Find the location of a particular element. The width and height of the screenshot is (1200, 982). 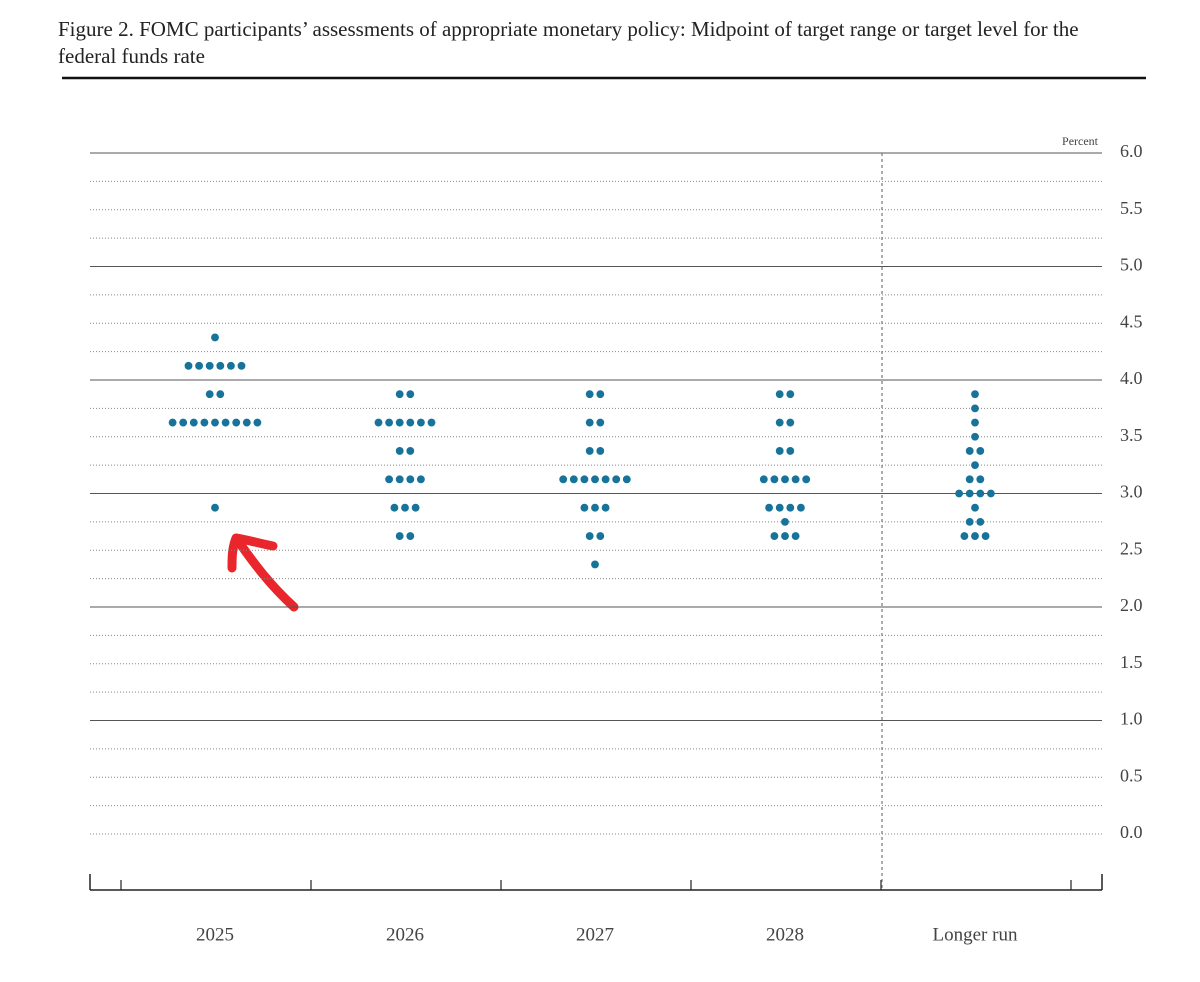

y-tick-label: 5.5 is located at coordinates (1131, 208).